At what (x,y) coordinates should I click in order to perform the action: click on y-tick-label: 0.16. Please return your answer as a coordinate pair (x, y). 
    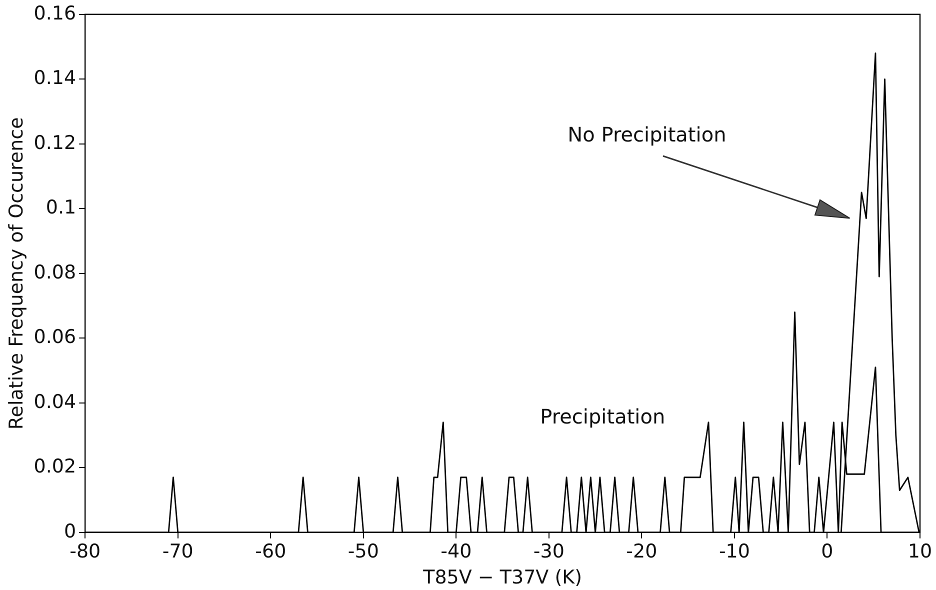
    Looking at the image, I should click on (55, 13).